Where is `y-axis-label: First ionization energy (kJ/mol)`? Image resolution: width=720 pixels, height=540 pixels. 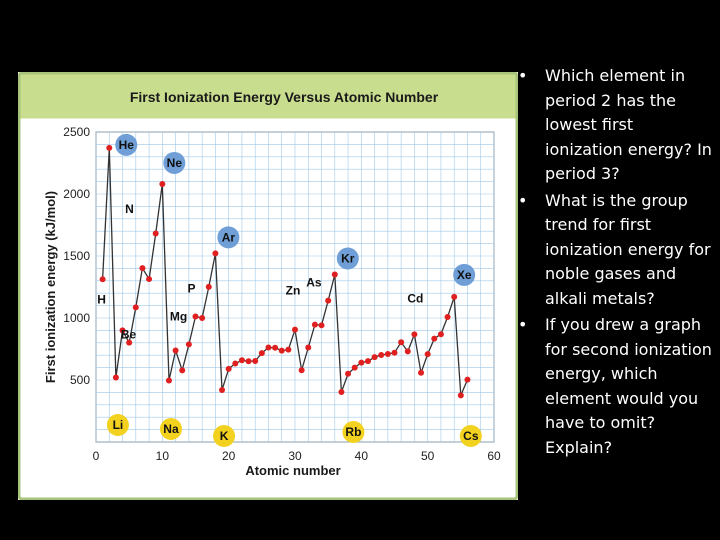 y-axis-label: First ionization energy (kJ/mol) is located at coordinates (50, 287).